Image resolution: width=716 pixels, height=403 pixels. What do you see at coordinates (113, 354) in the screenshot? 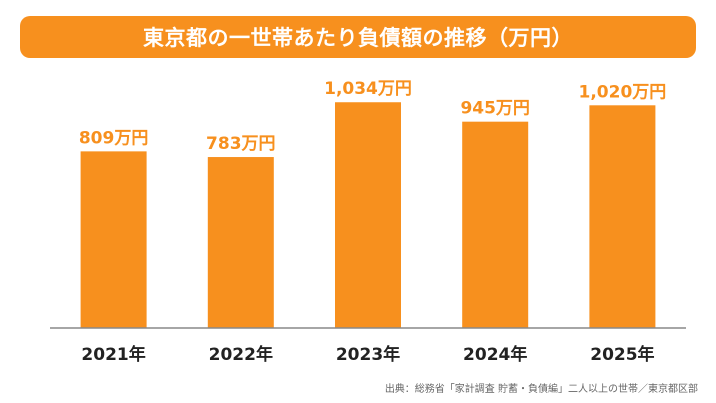
I see `x-tick-label: 2021年` at bounding box center [113, 354].